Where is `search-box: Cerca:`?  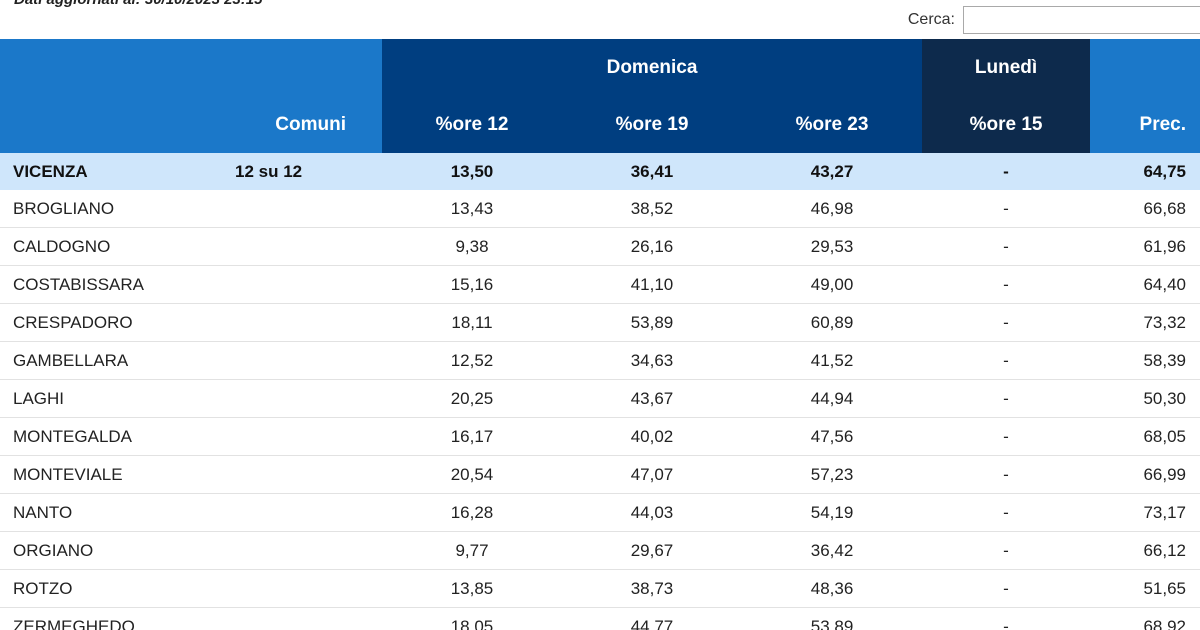
search-box: Cerca: is located at coordinates (1054, 20).